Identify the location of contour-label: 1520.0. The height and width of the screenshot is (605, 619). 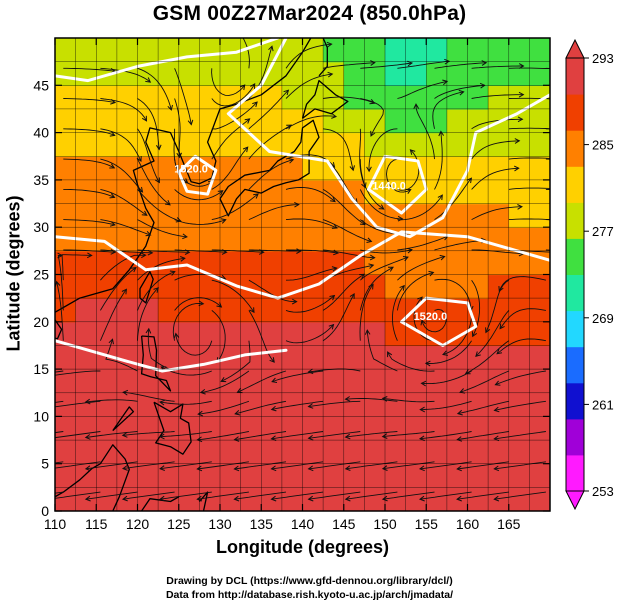
(191, 169).